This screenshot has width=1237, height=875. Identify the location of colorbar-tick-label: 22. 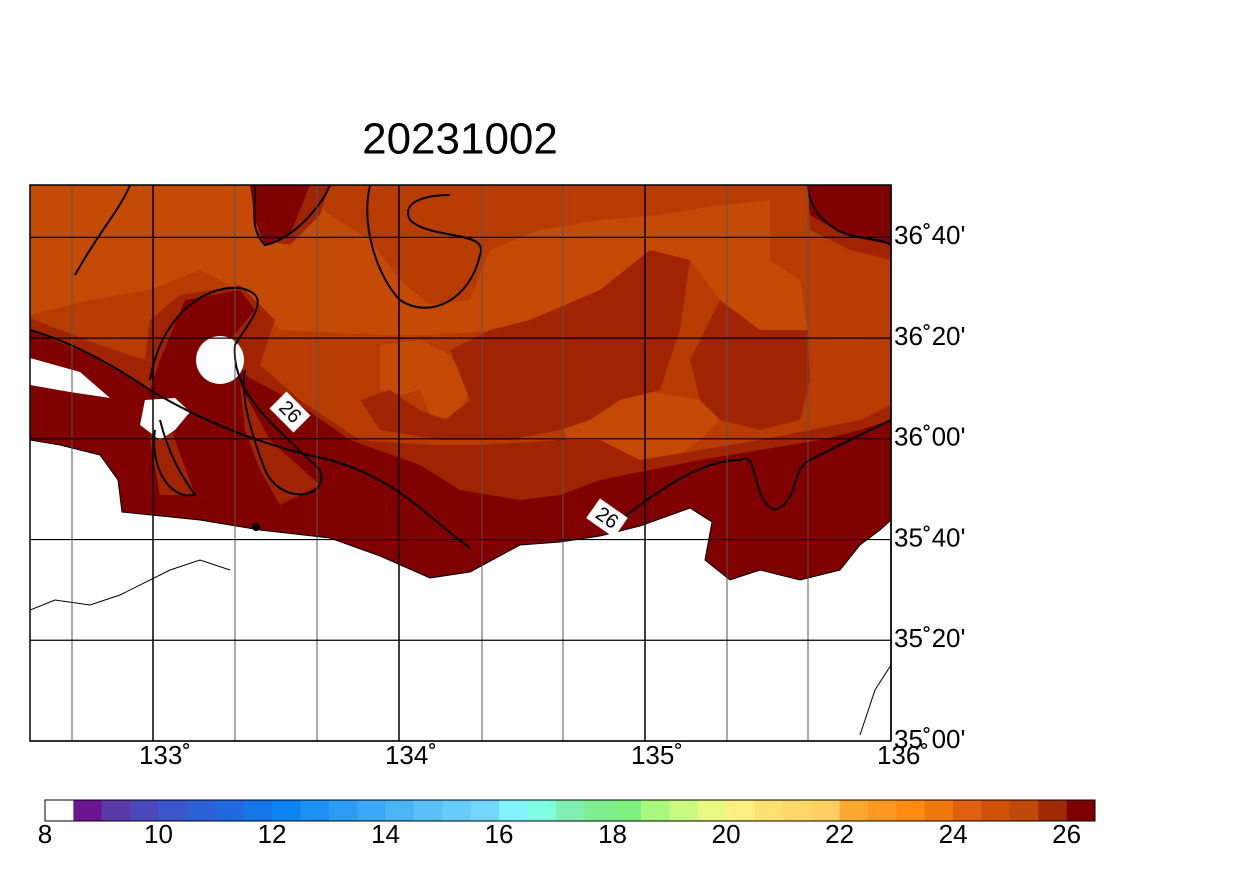
(839, 834).